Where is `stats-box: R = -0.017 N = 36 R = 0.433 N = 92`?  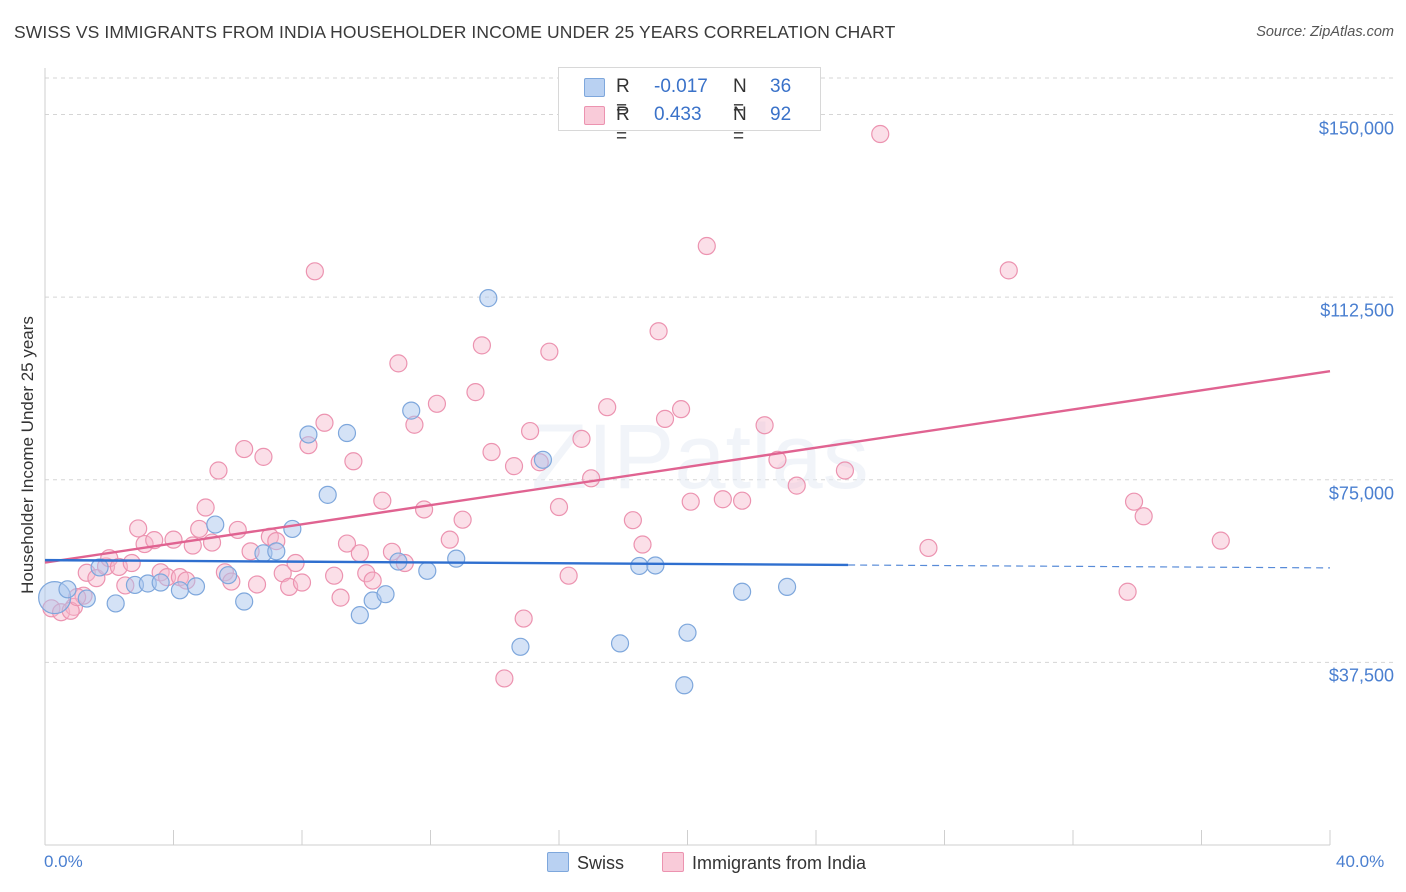
stats-box: R = -0.017 N = 36 R = 0.433 N = 92 is located at coordinates (689, 107).